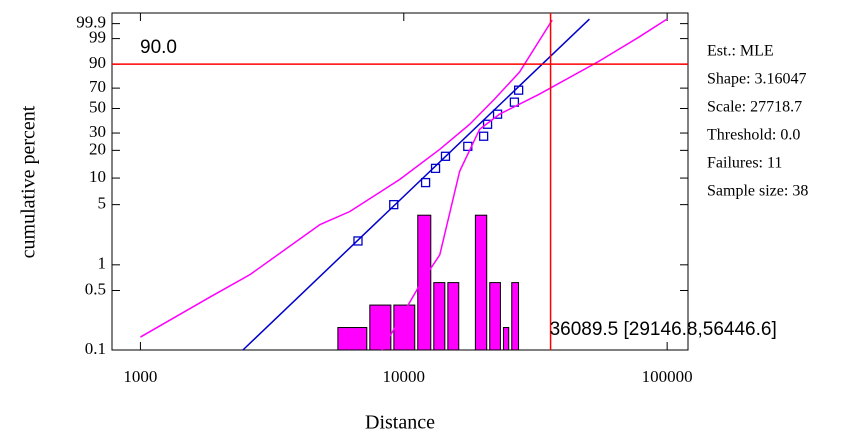  Describe the element at coordinates (97, 36) in the screenshot. I see `y-tick-label: 99` at that location.